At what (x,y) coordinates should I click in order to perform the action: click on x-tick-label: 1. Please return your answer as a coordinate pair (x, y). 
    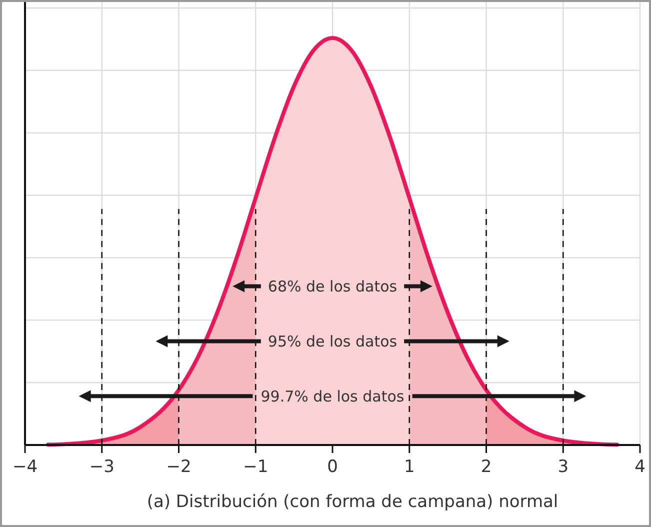
    Looking at the image, I should click on (409, 467).